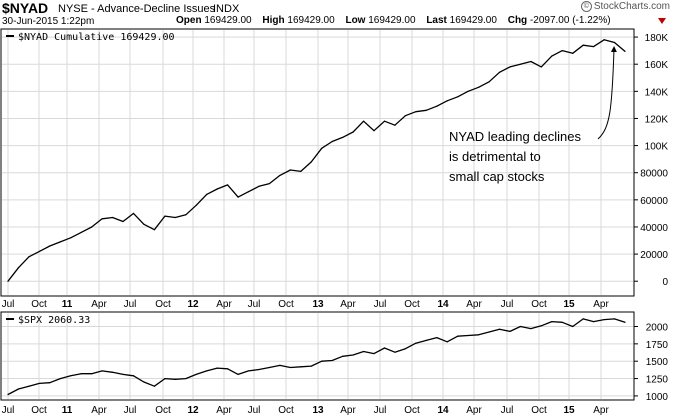 The height and width of the screenshot is (418, 674). What do you see at coordinates (657, 362) in the screenshot?
I see `y-tick-label-spx: 1500` at bounding box center [657, 362].